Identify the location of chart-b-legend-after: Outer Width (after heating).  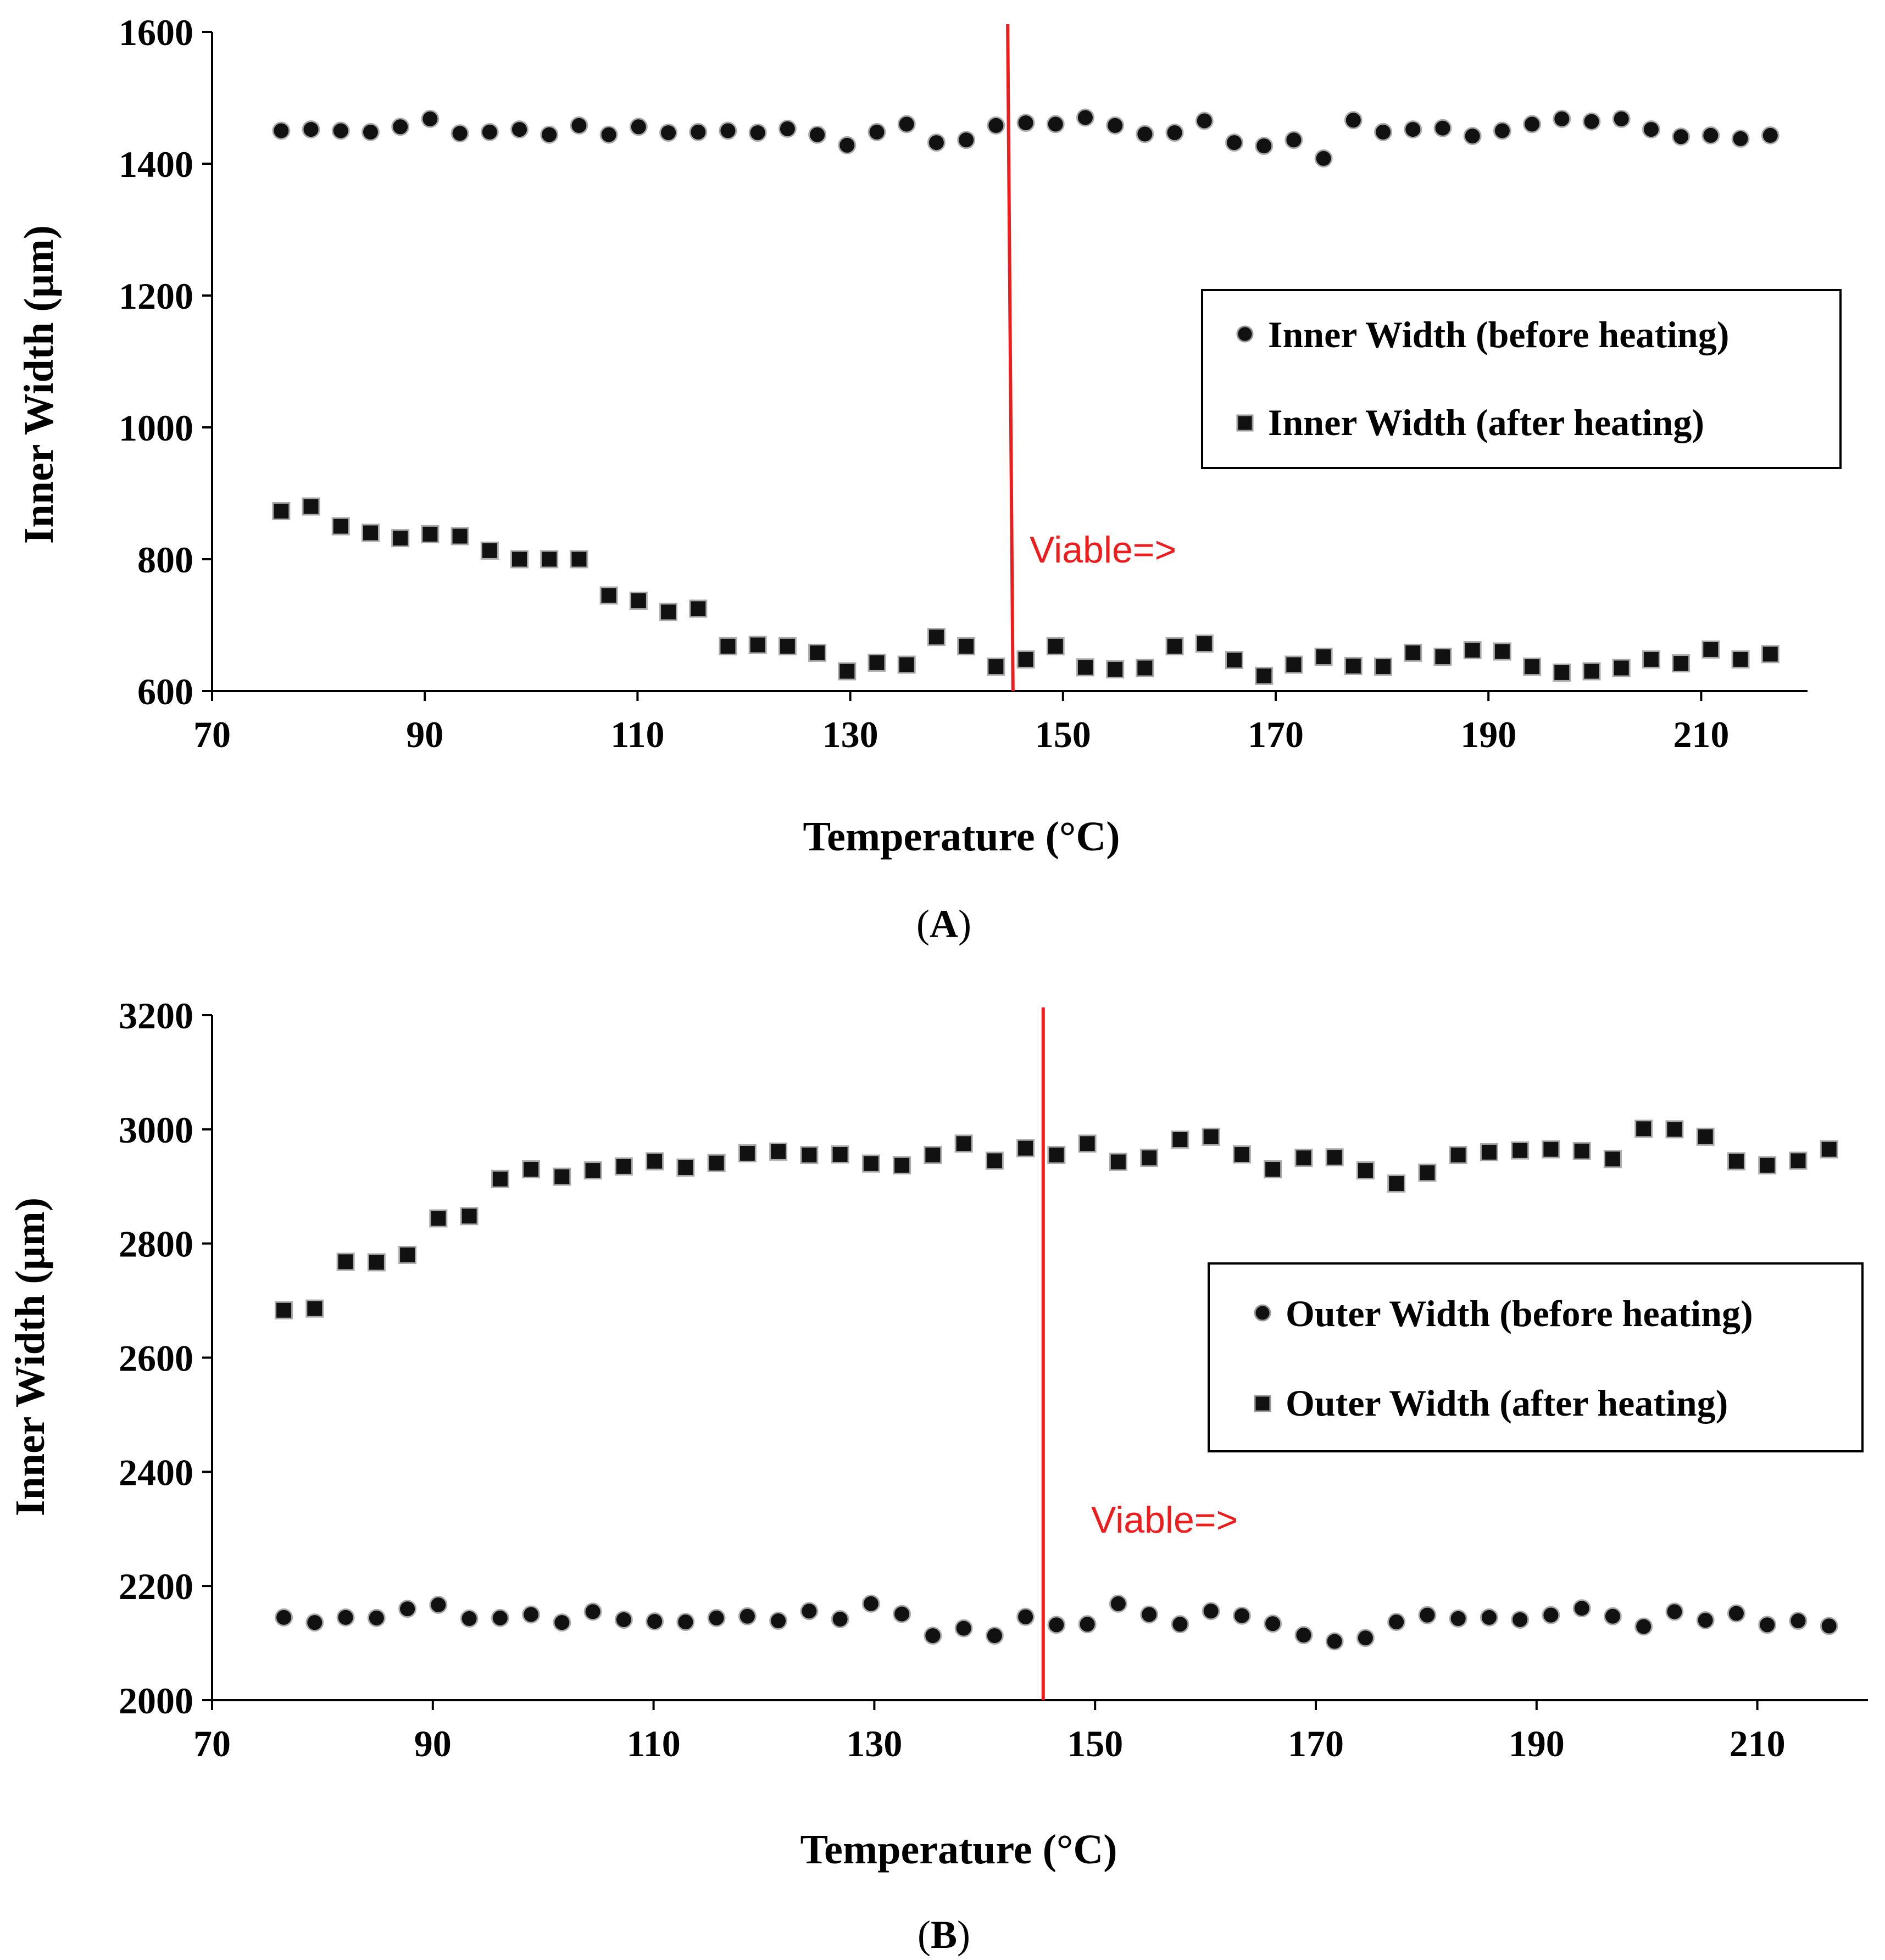
(1507, 1403).